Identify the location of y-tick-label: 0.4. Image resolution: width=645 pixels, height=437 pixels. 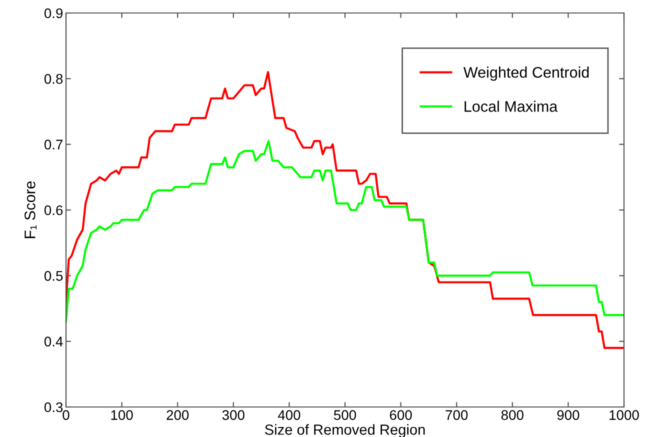
(53, 341).